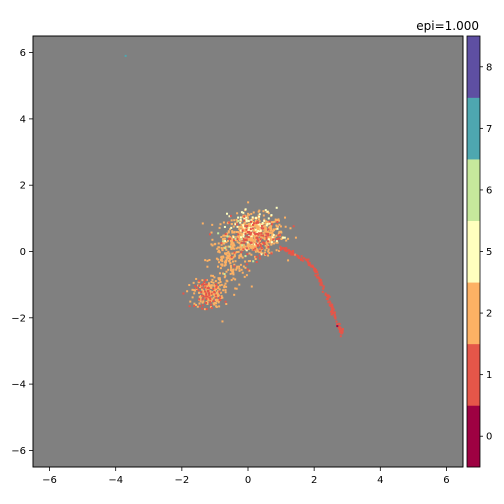 Image resolution: width=504 pixels, height=504 pixels. Describe the element at coordinates (473, 190) in the screenshot. I see `colorbar-segment` at that location.